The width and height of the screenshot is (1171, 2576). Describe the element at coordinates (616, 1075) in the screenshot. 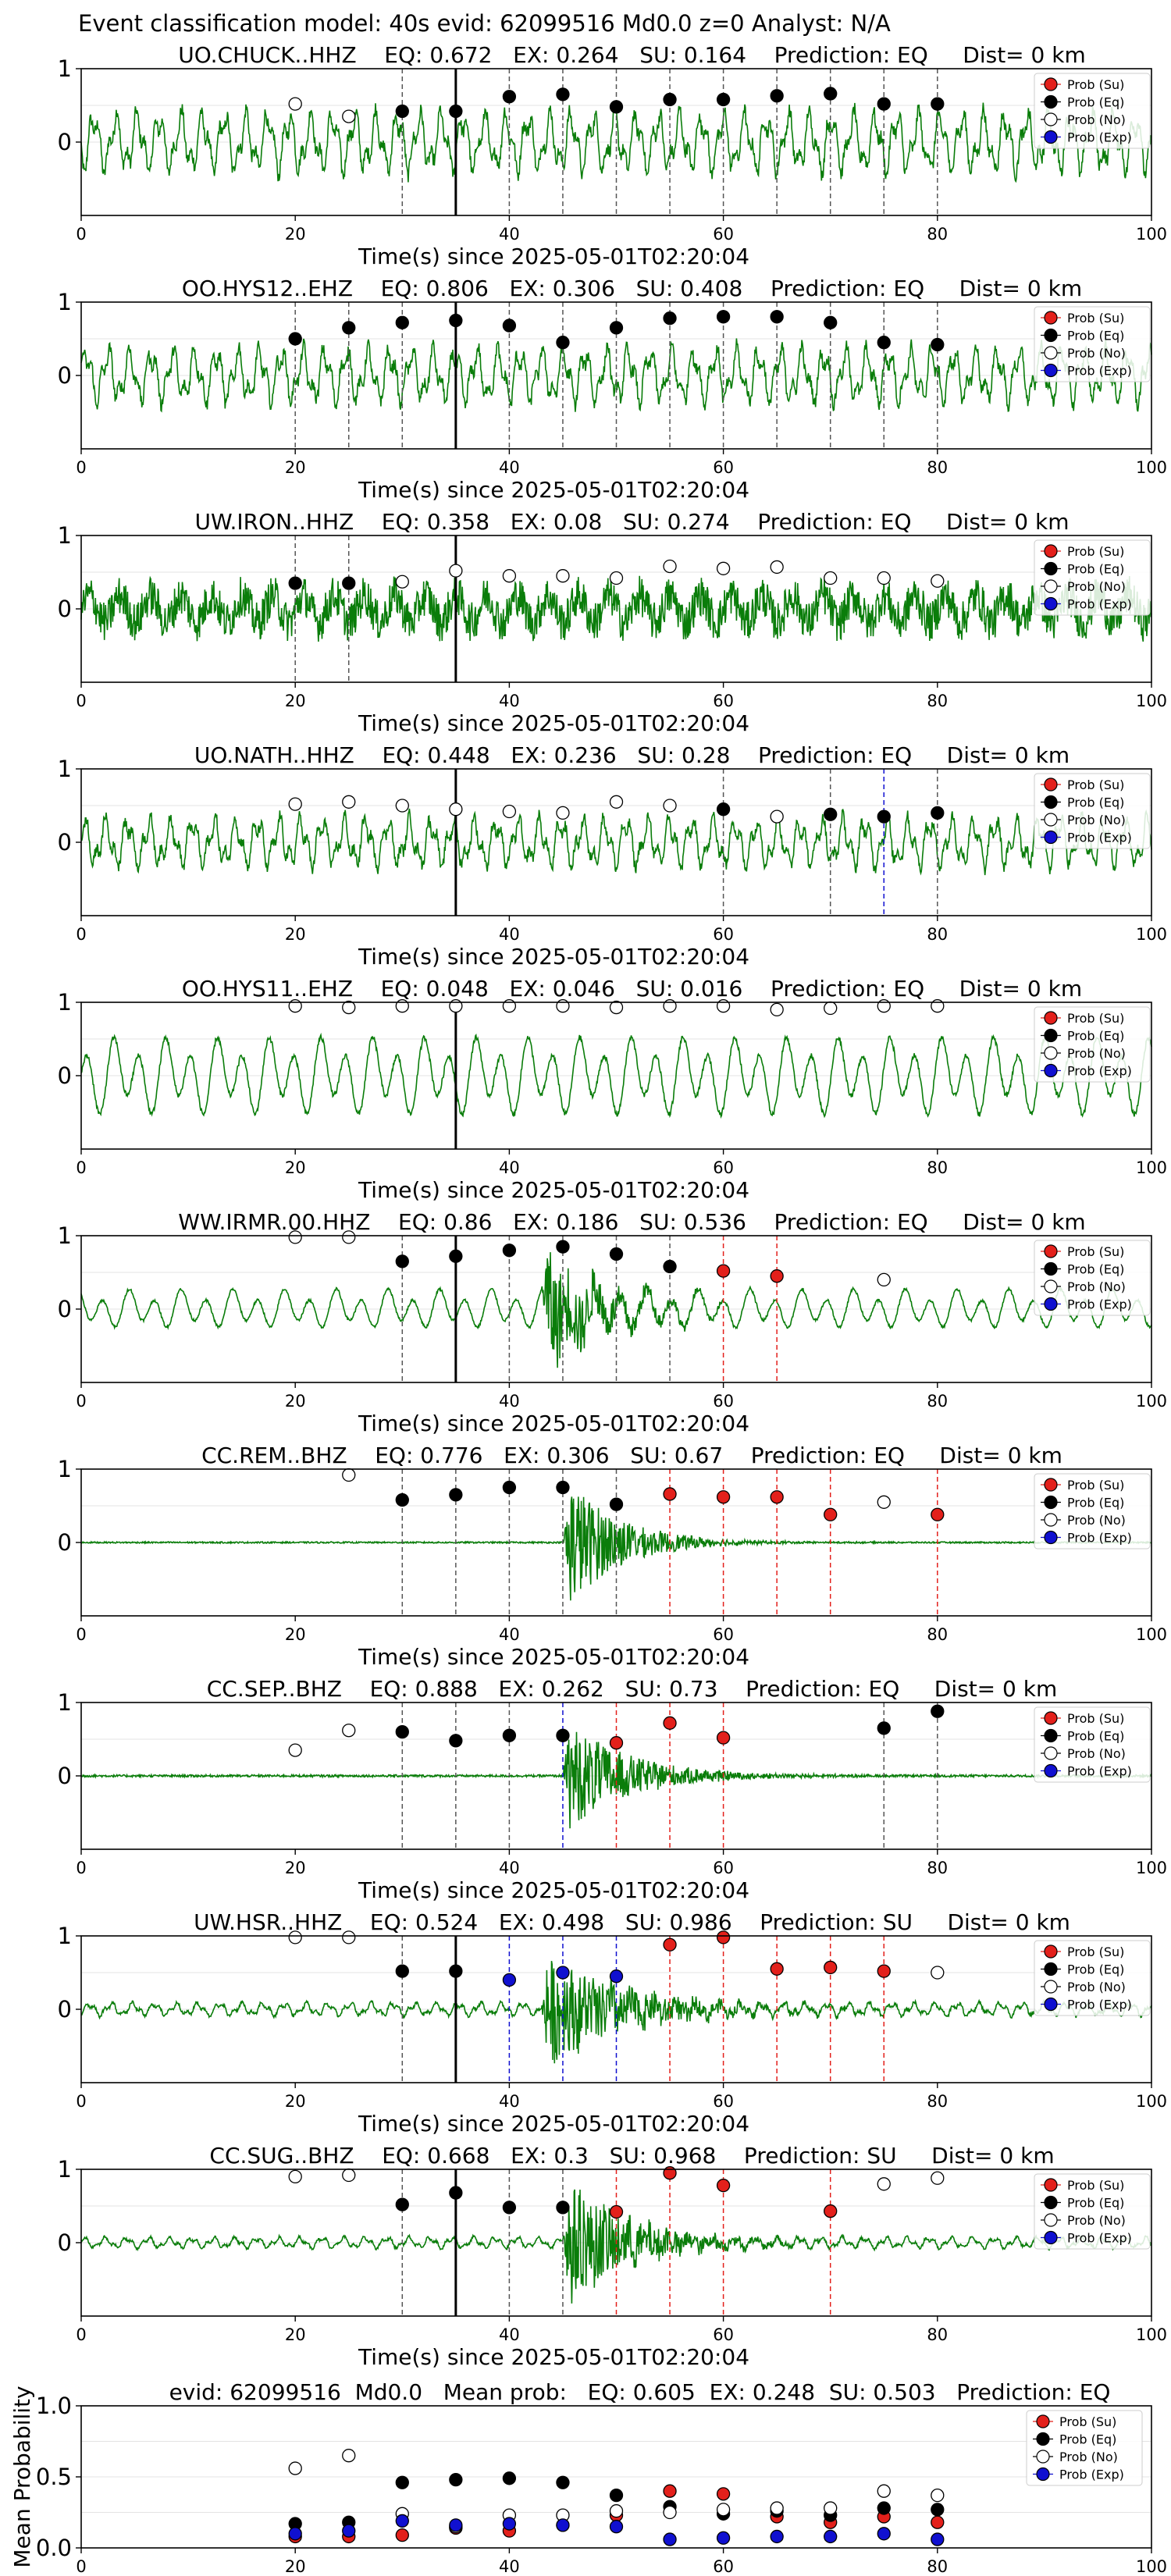

I see `waveform-trace` at that location.